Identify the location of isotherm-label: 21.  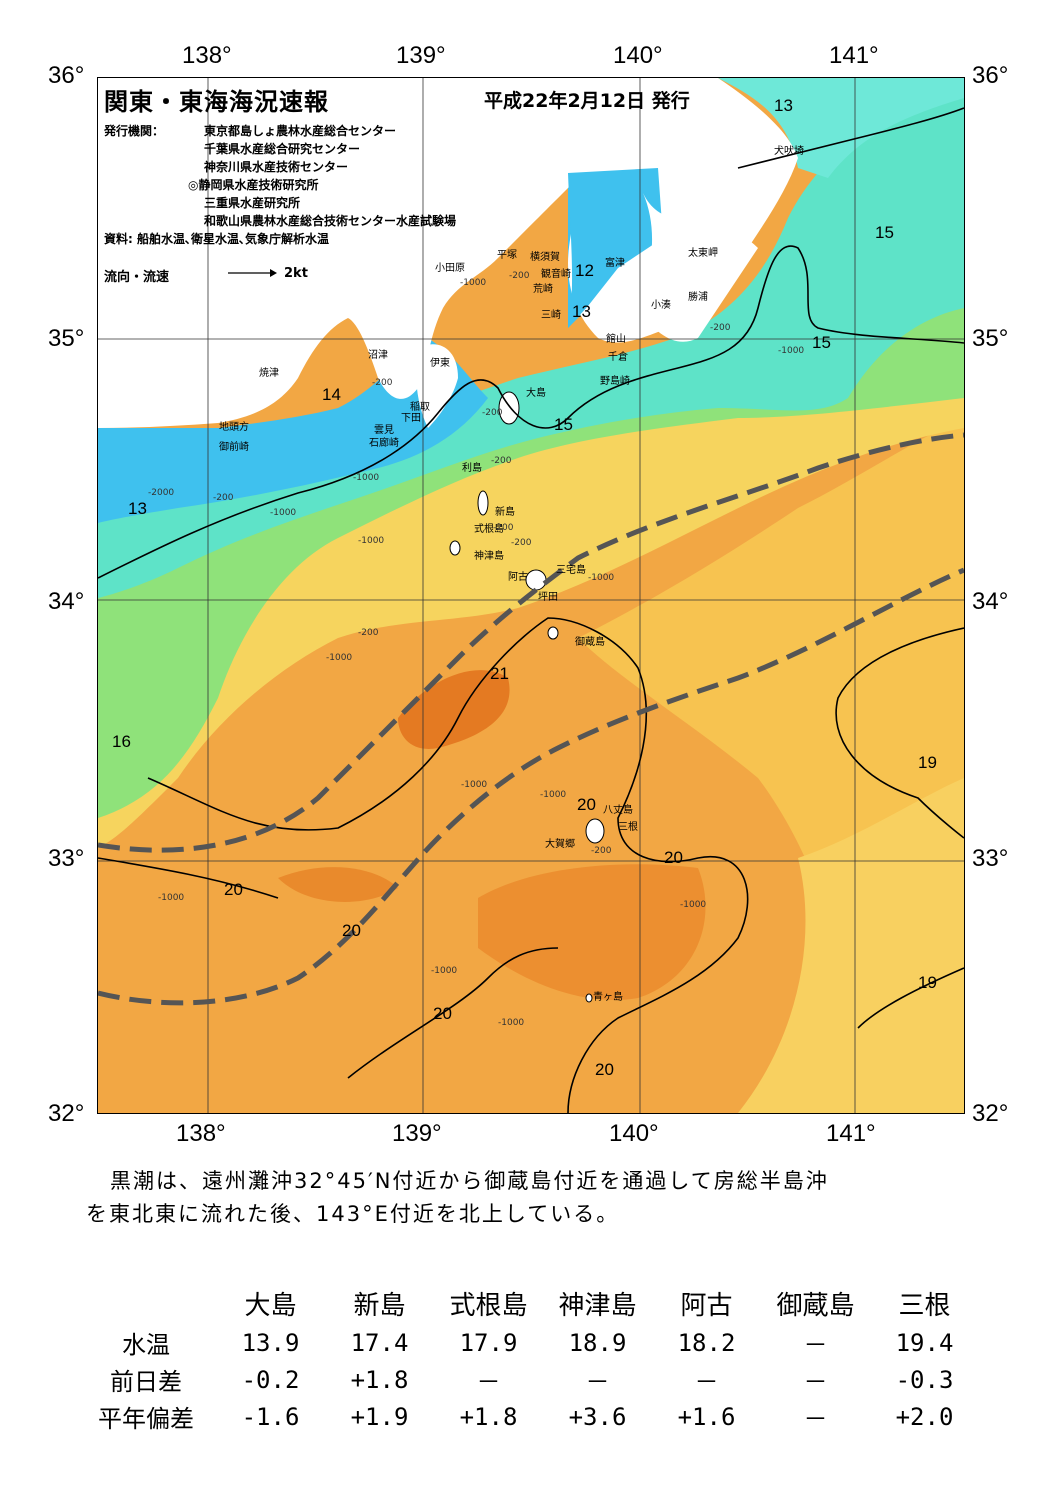
(499, 673).